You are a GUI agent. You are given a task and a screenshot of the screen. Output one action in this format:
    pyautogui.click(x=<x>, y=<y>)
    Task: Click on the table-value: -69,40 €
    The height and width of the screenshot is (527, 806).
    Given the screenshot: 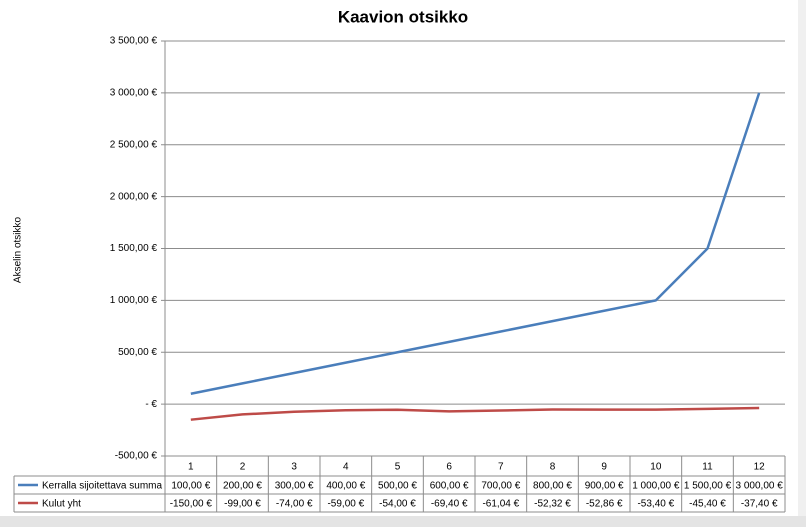 What is the action you would take?
    pyautogui.click(x=449, y=504)
    